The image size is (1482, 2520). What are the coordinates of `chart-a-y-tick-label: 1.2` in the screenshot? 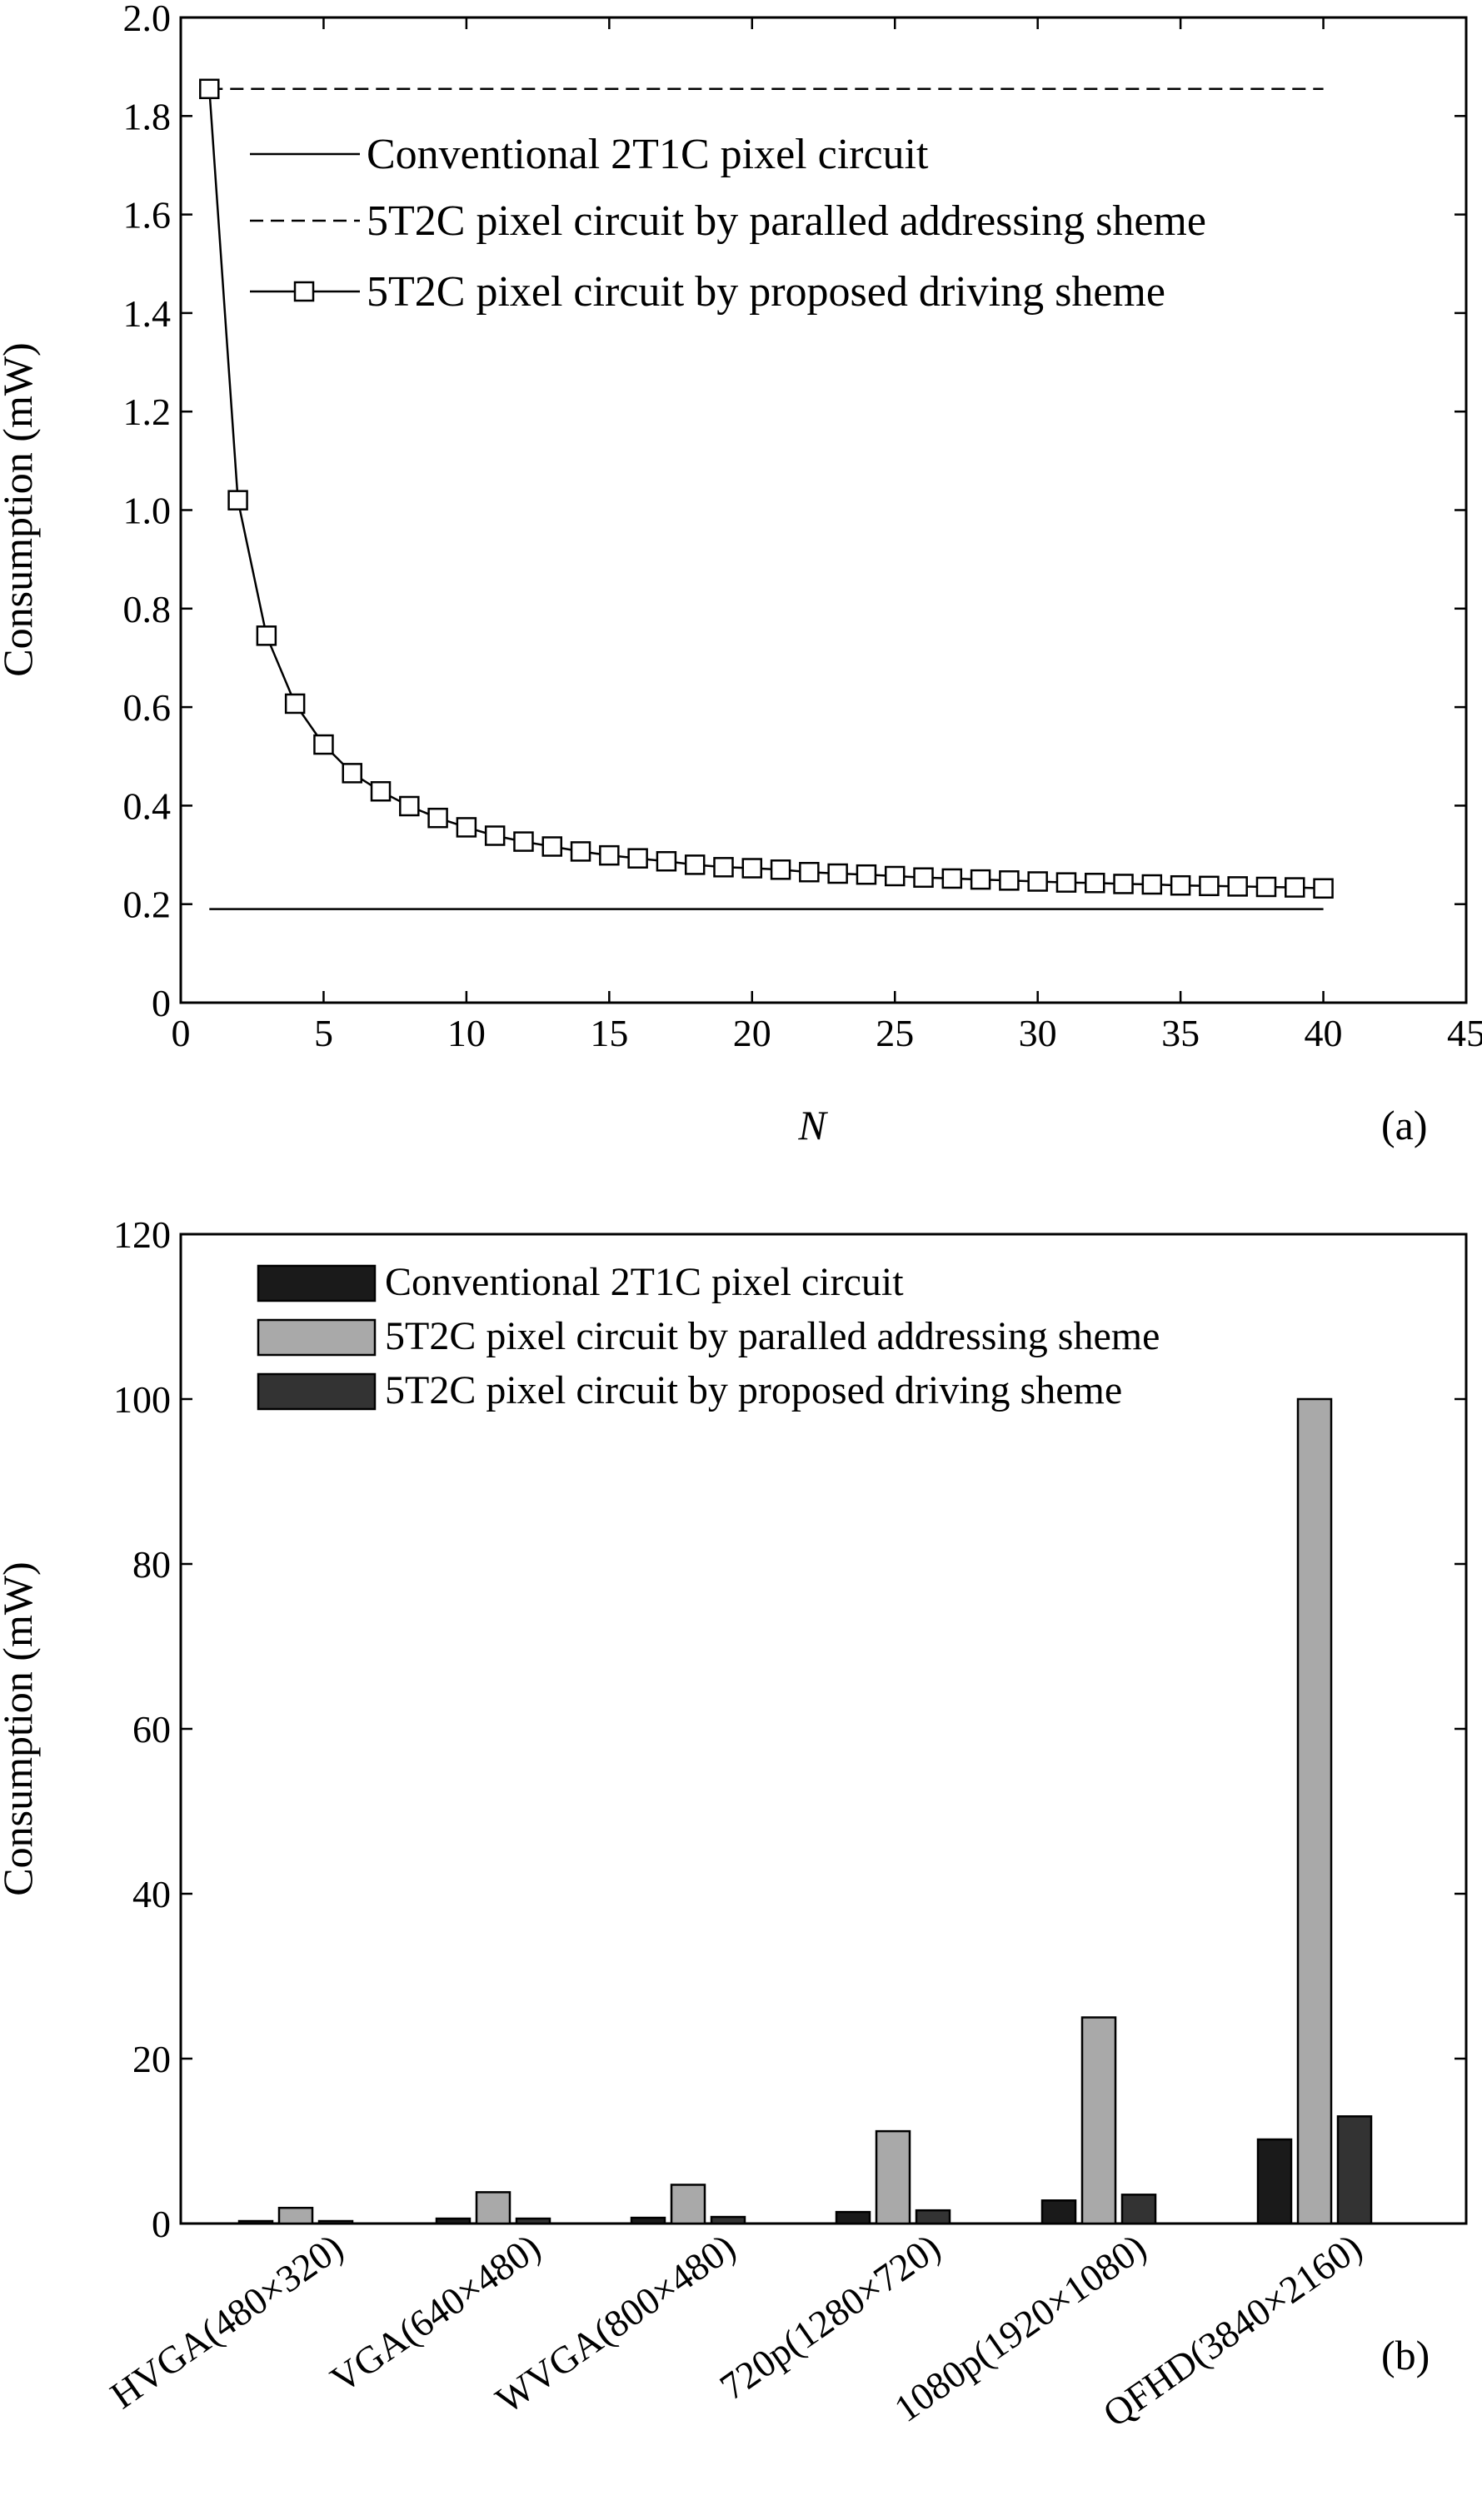 It's located at (148, 412).